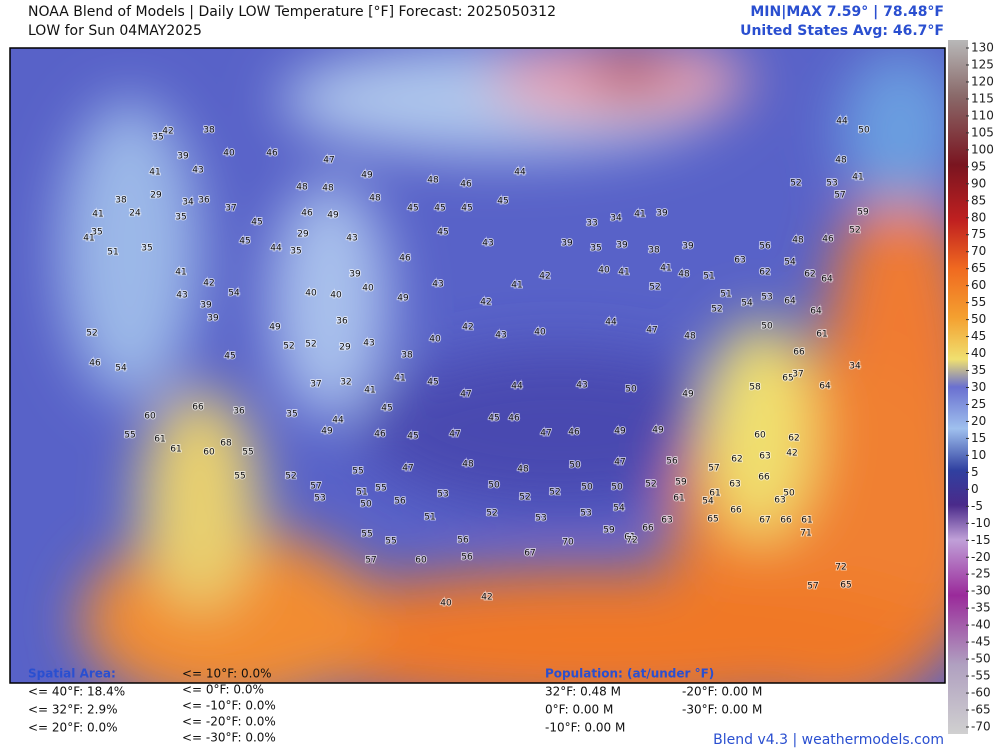  I want to click on station-value: 58, so click(755, 388).